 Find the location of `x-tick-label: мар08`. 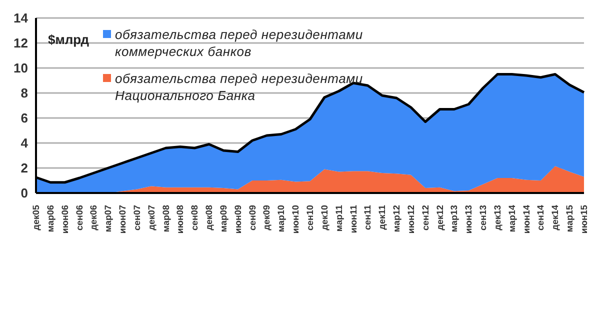

x-tick-label: мар08 is located at coordinates (165, 218).